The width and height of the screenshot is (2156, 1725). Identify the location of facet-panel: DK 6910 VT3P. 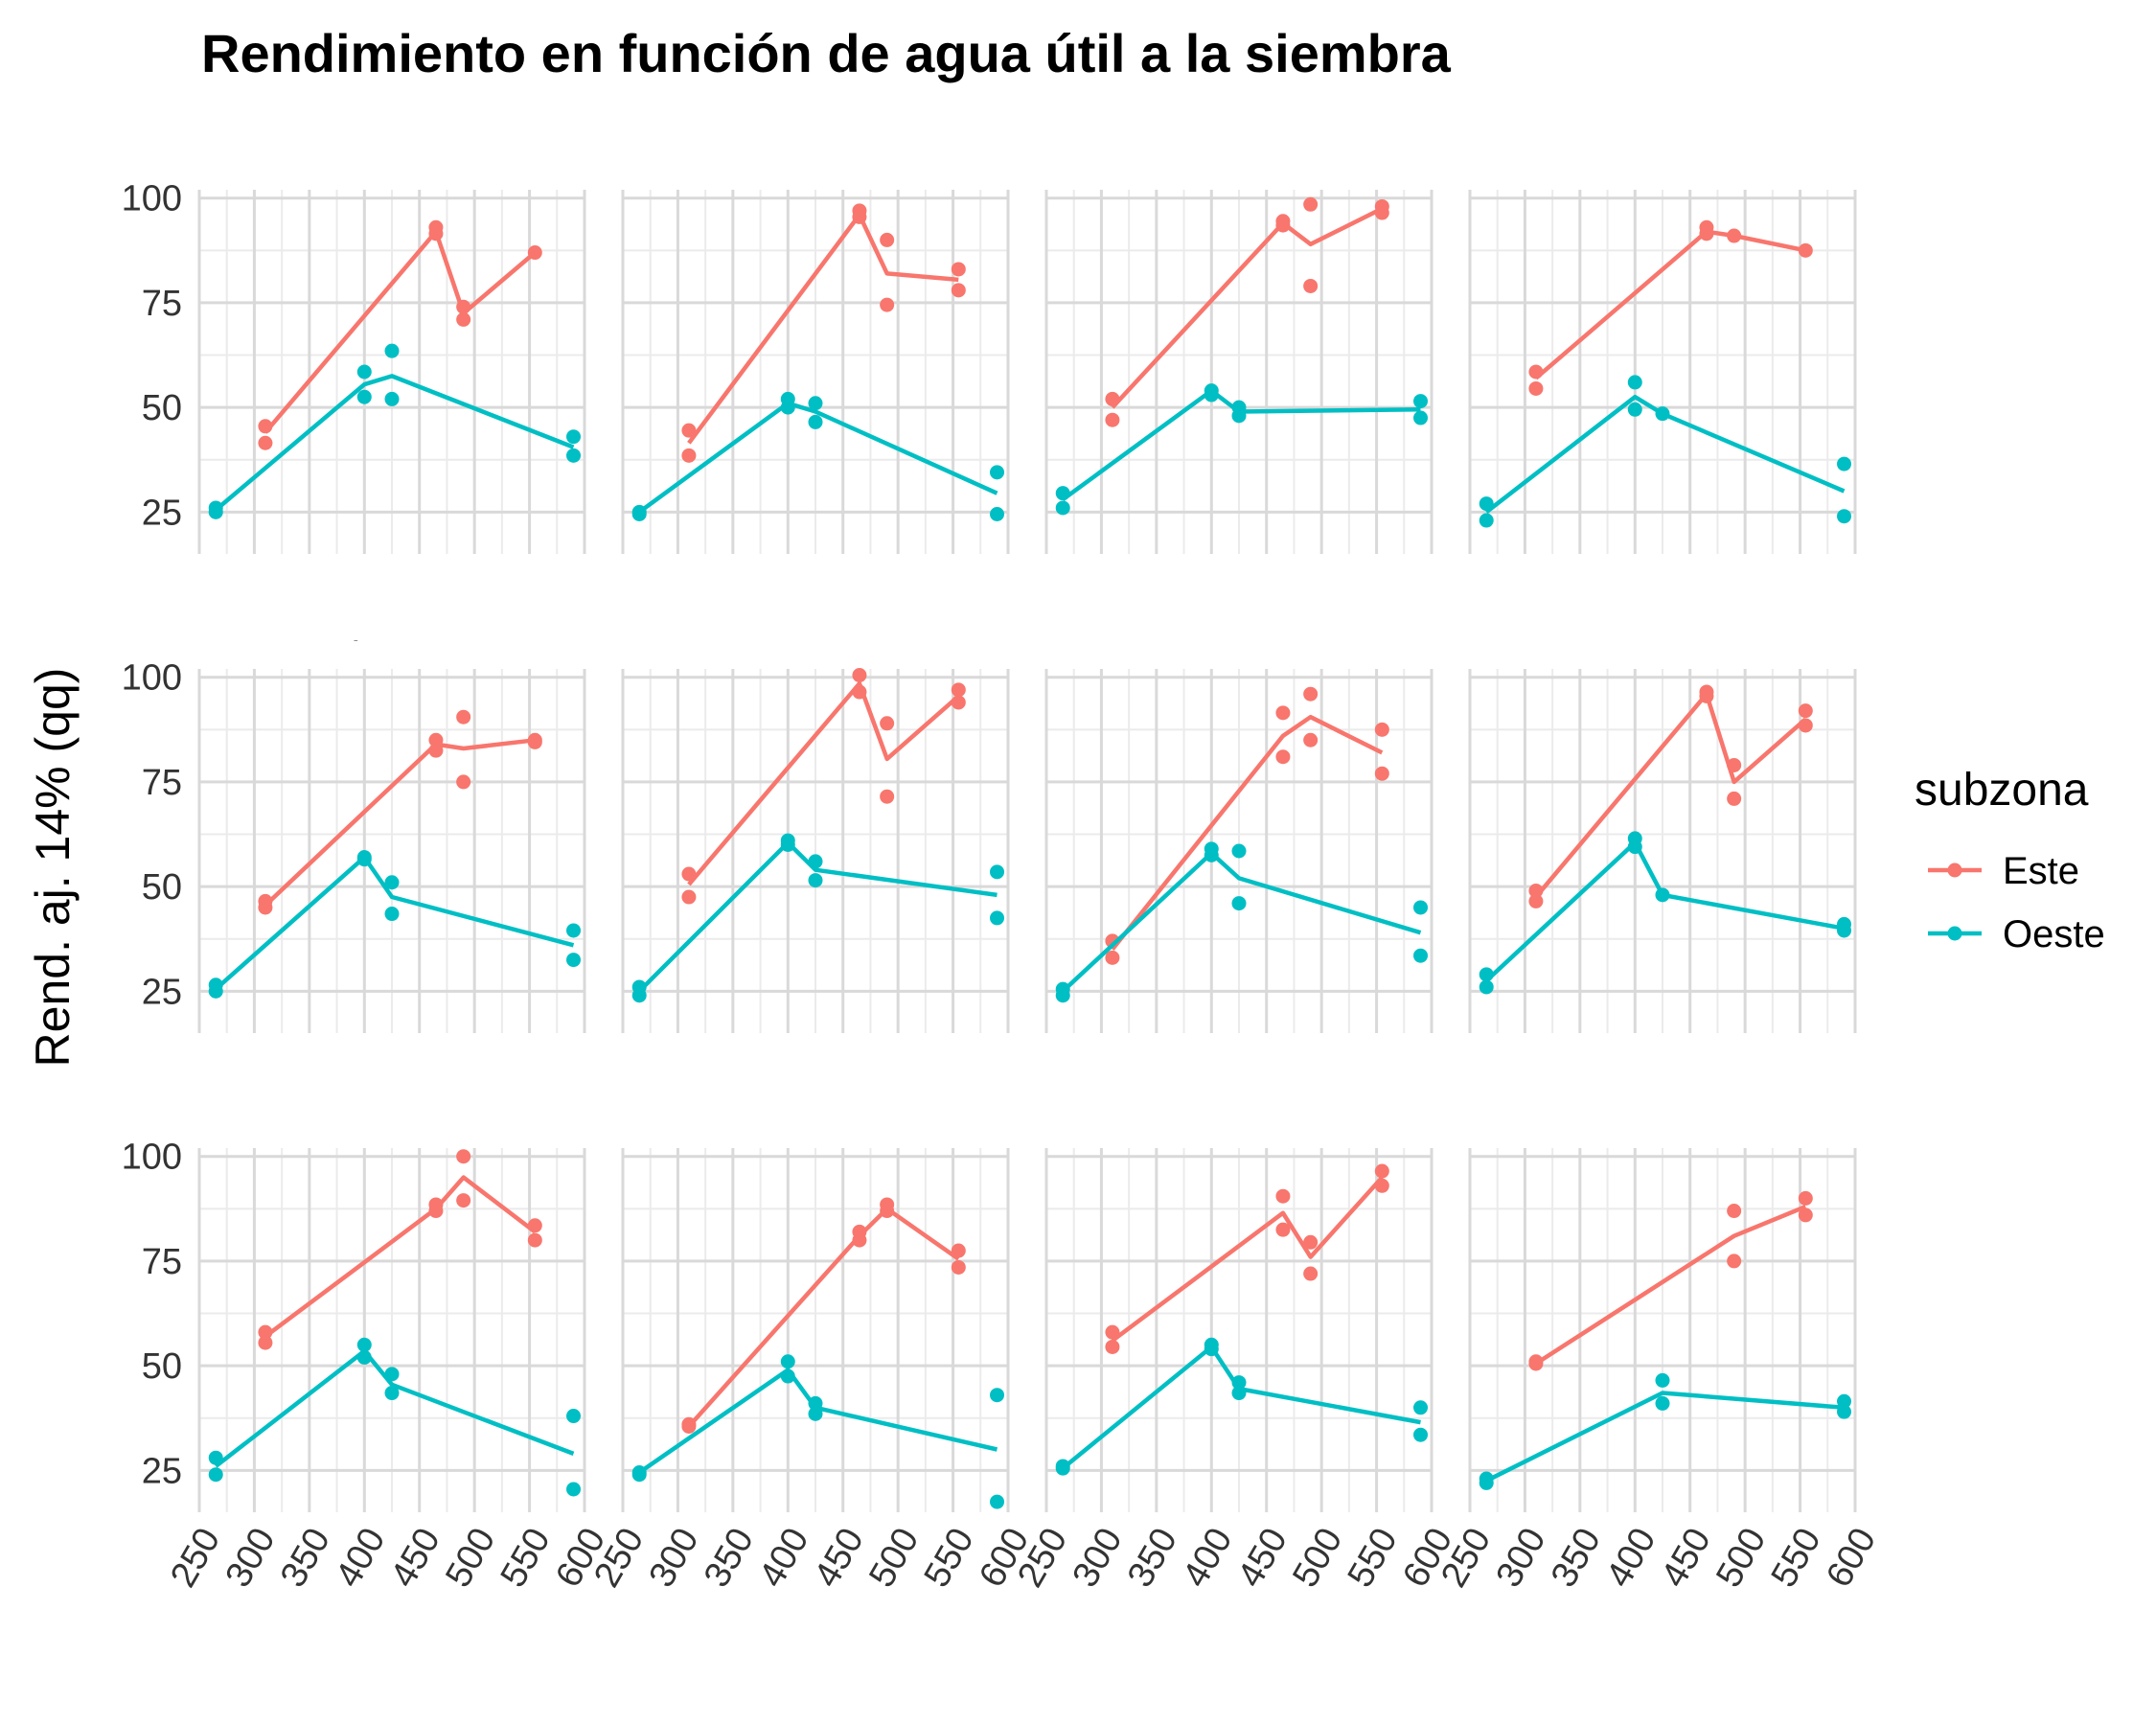
(815, 814).